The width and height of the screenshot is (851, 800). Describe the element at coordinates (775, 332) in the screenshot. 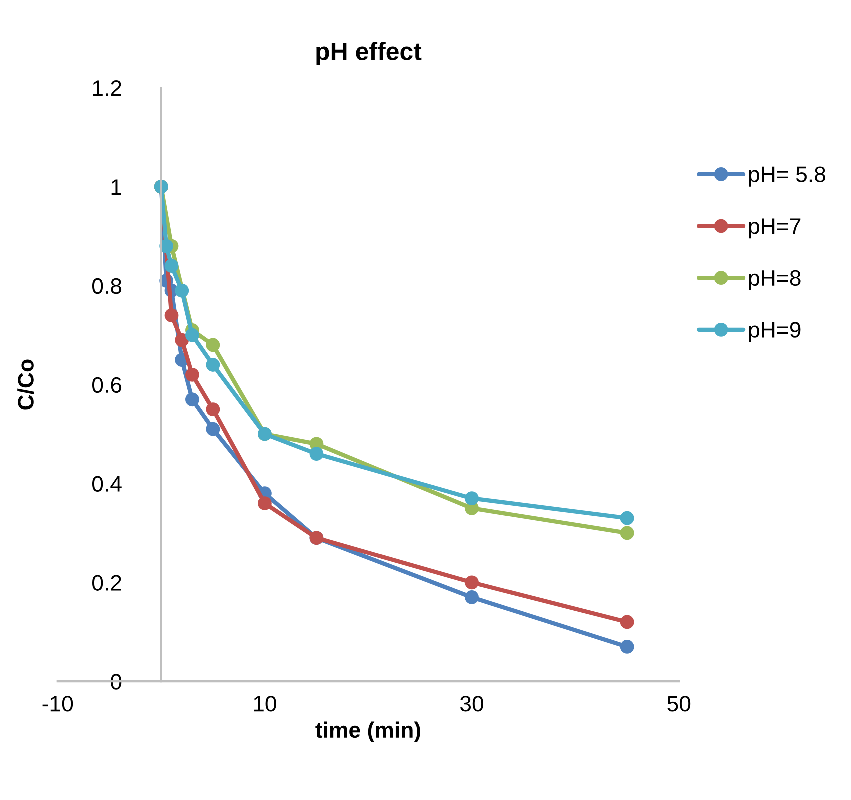

I see `legend-label: pH=9` at that location.